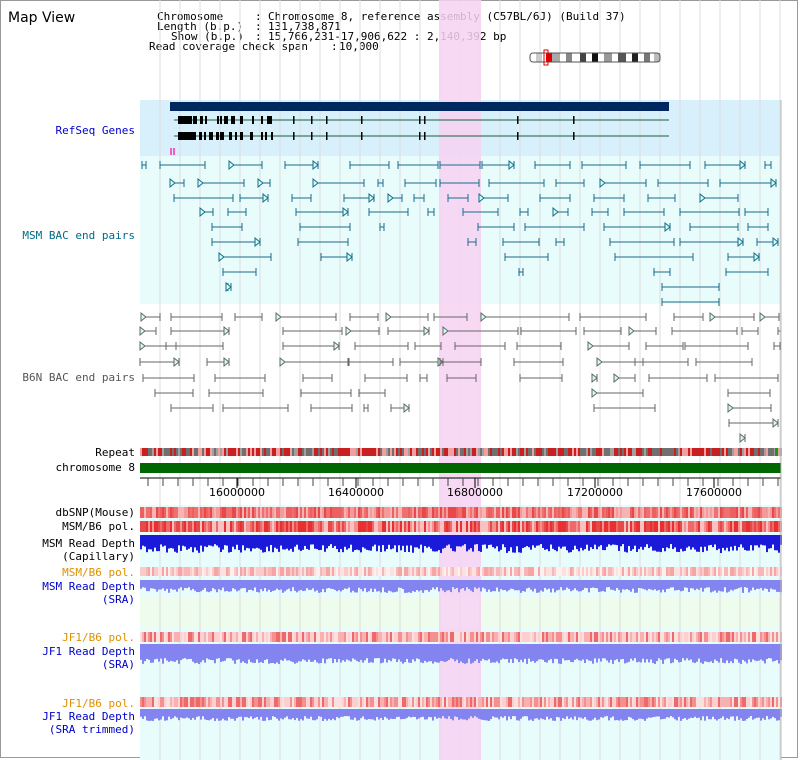 Image resolution: width=800 pixels, height=760 pixels. What do you see at coordinates (174, 151) in the screenshot?
I see `refseq-marker` at bounding box center [174, 151].